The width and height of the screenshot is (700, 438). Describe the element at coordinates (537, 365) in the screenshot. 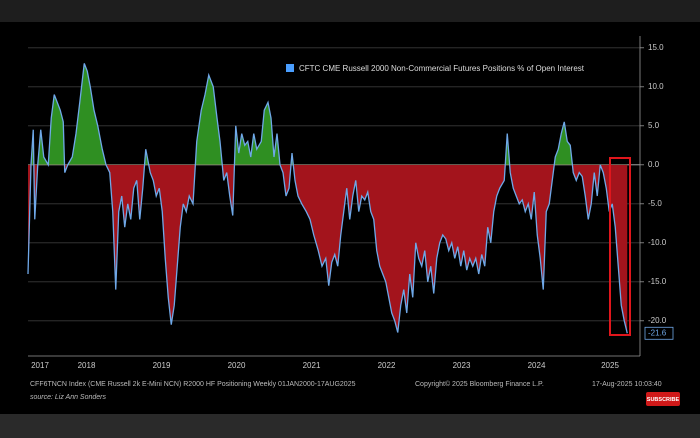

I see `x-tick-label: 2024` at that location.